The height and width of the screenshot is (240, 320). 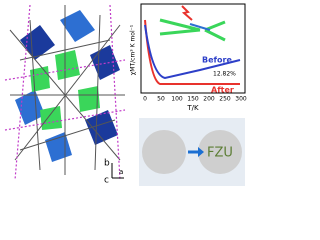 What do you see at coordinates (225, 99) in the screenshot?
I see `x-tick-label: 250` at bounding box center [225, 99].